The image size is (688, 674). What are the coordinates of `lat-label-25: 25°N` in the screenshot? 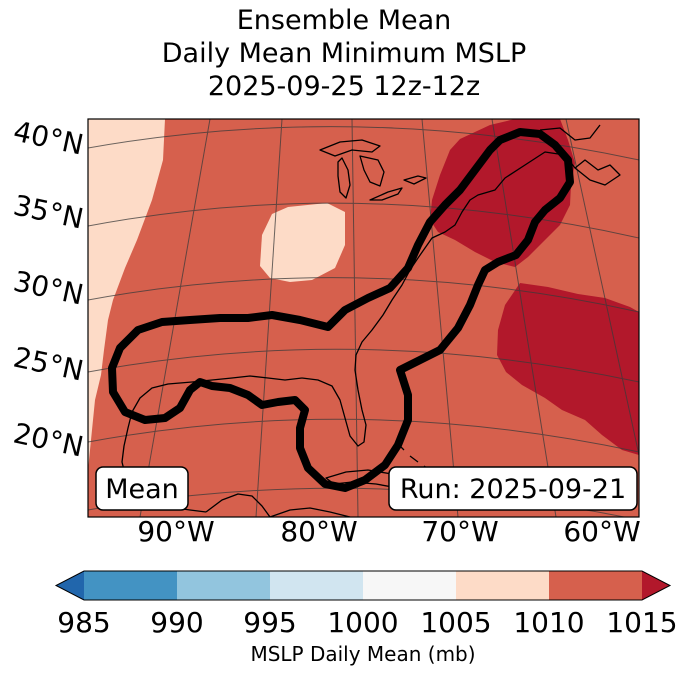 It's located at (49, 364).